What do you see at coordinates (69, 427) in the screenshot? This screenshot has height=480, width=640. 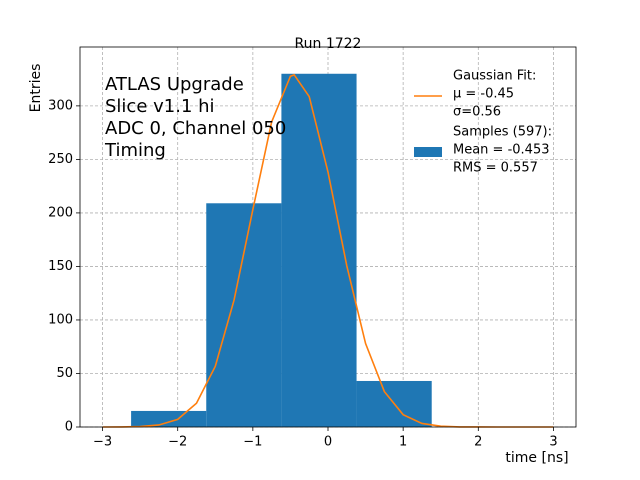 I see `y-tick-label: 0` at bounding box center [69, 427].